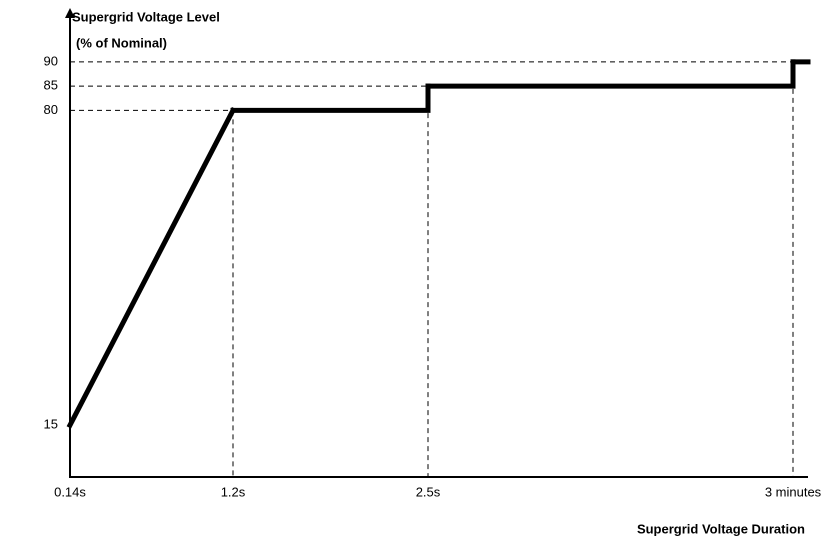  I want to click on y-axis-label: Supergrid Voltage Level, so click(146, 16).